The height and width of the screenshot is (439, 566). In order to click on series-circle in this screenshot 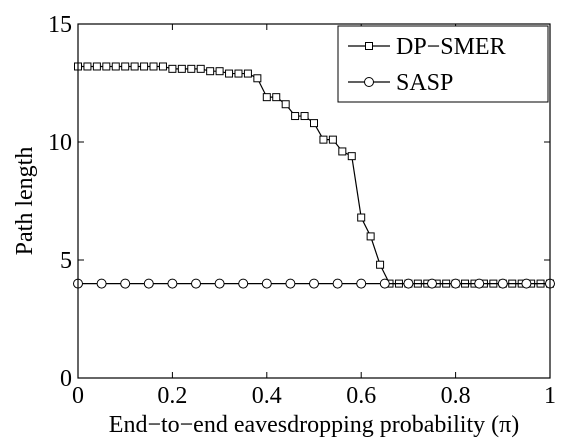, I will do `click(314, 283)`.